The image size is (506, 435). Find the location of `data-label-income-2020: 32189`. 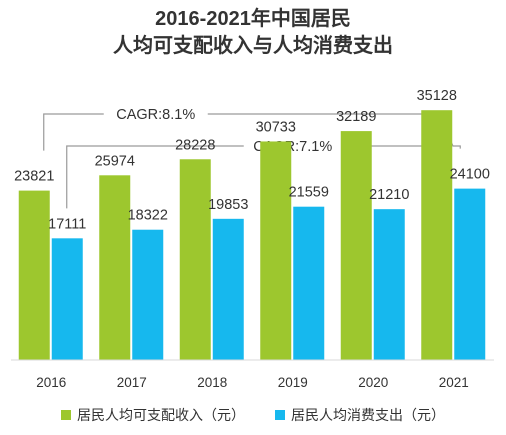

data-label-income-2020: 32189 is located at coordinates (356, 117).